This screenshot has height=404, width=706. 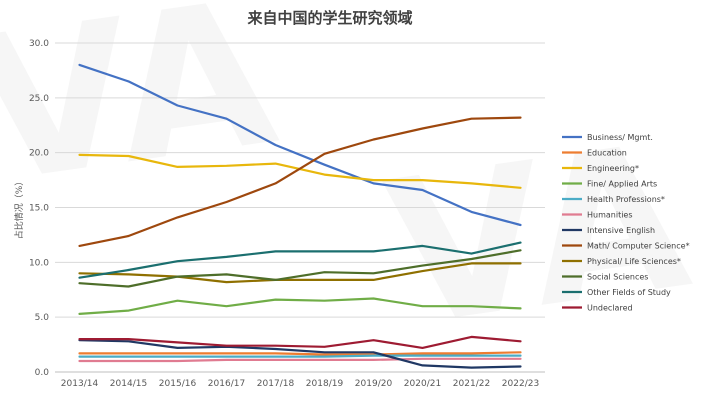 What do you see at coordinates (42, 373) in the screenshot?
I see `y-tick-label: 0.0` at bounding box center [42, 373].